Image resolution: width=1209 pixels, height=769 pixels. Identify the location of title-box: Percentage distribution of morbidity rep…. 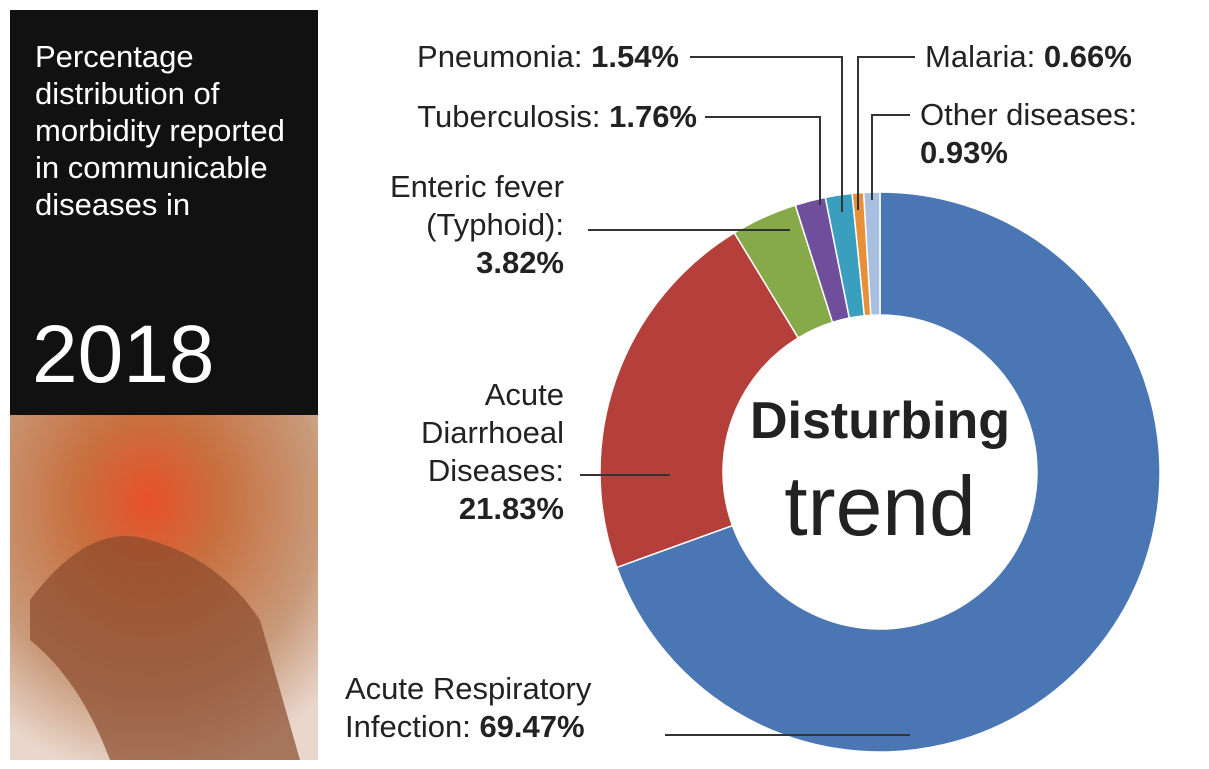
(164, 212).